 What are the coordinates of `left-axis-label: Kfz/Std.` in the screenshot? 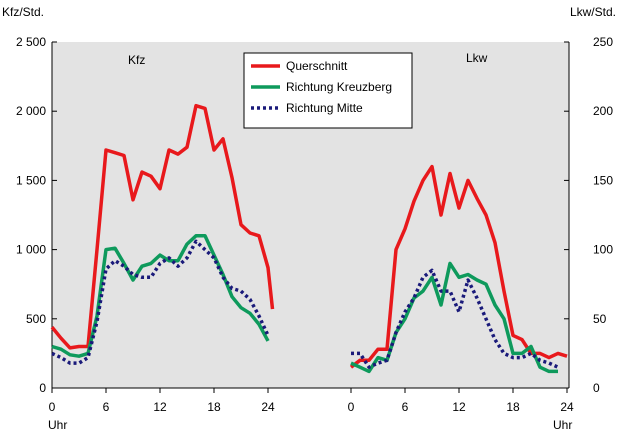 It's located at (23, 12).